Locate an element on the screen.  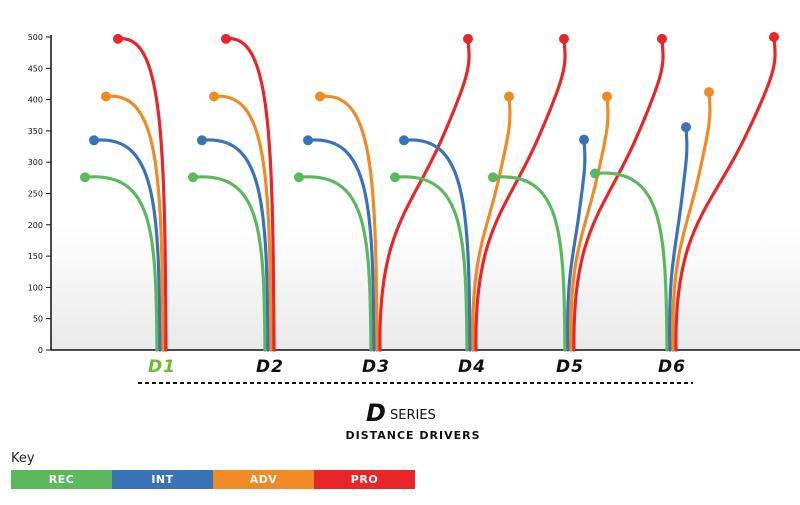
flight-end-point-pro-d6 is located at coordinates (774, 37).